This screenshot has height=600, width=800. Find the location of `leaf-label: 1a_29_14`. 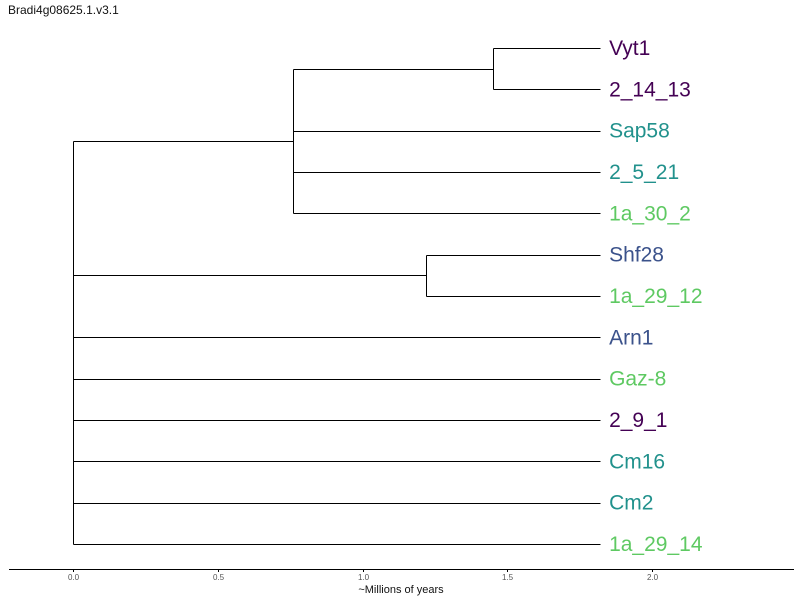

leaf-label: 1a_29_14 is located at coordinates (656, 544).